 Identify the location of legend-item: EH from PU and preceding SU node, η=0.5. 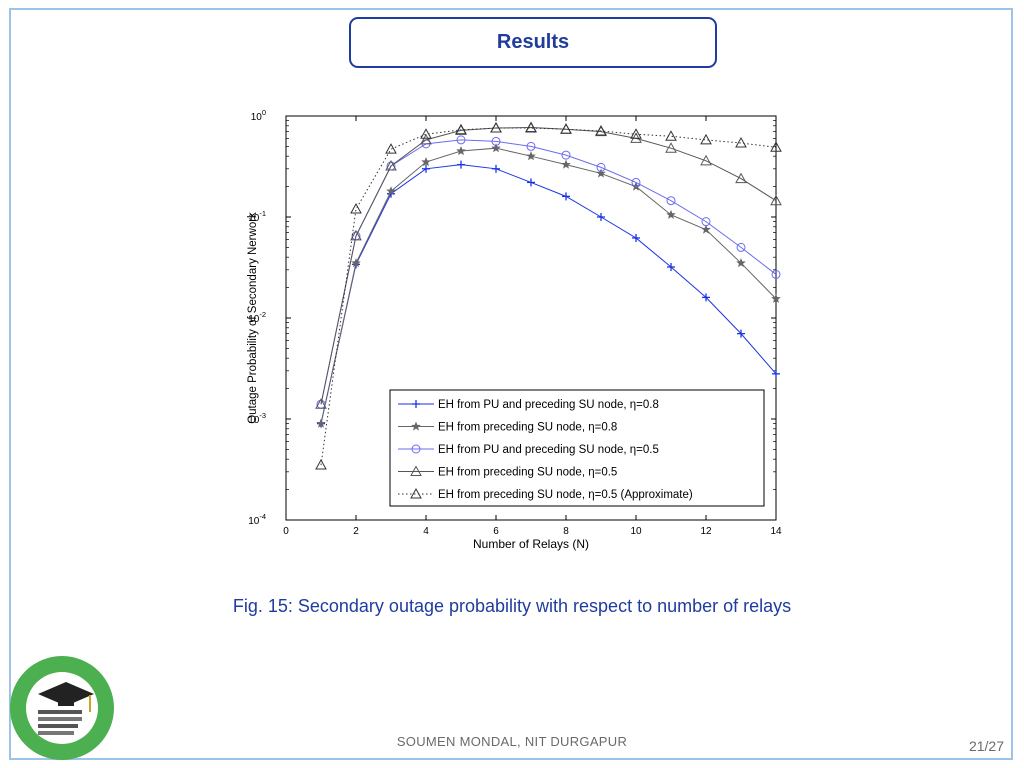
(528, 450).